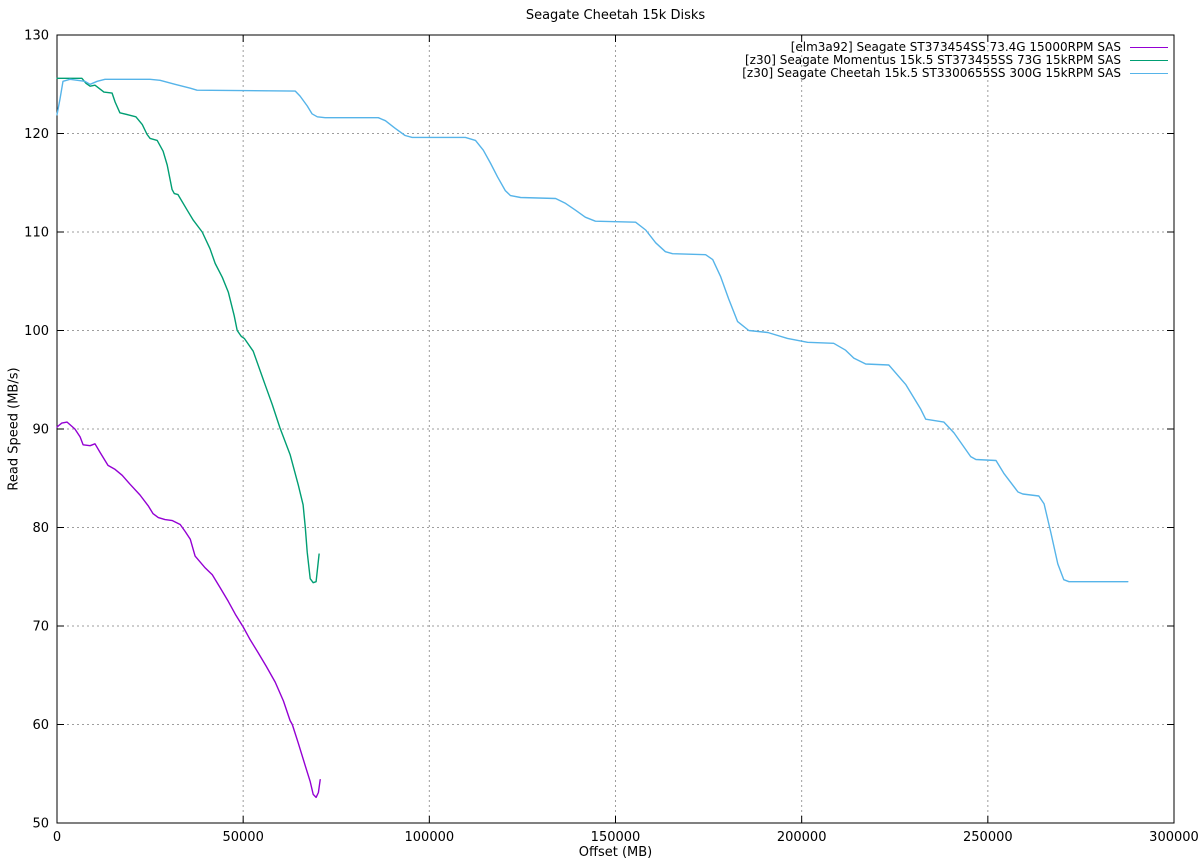 Image resolution: width=1200 pixels, height=864 pixels. I want to click on x-tick-label: 0, so click(57, 837).